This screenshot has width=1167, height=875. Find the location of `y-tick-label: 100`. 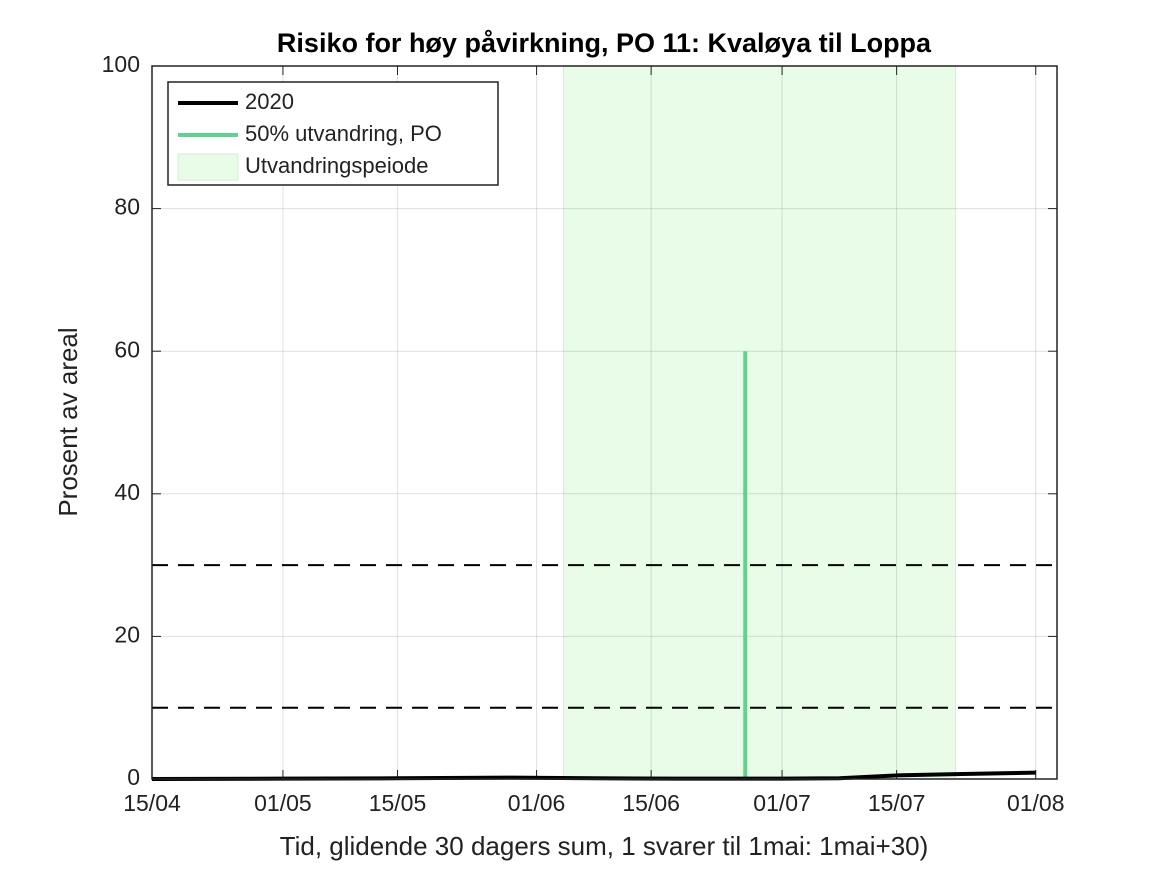

y-tick-label: 100 is located at coordinates (121, 64).